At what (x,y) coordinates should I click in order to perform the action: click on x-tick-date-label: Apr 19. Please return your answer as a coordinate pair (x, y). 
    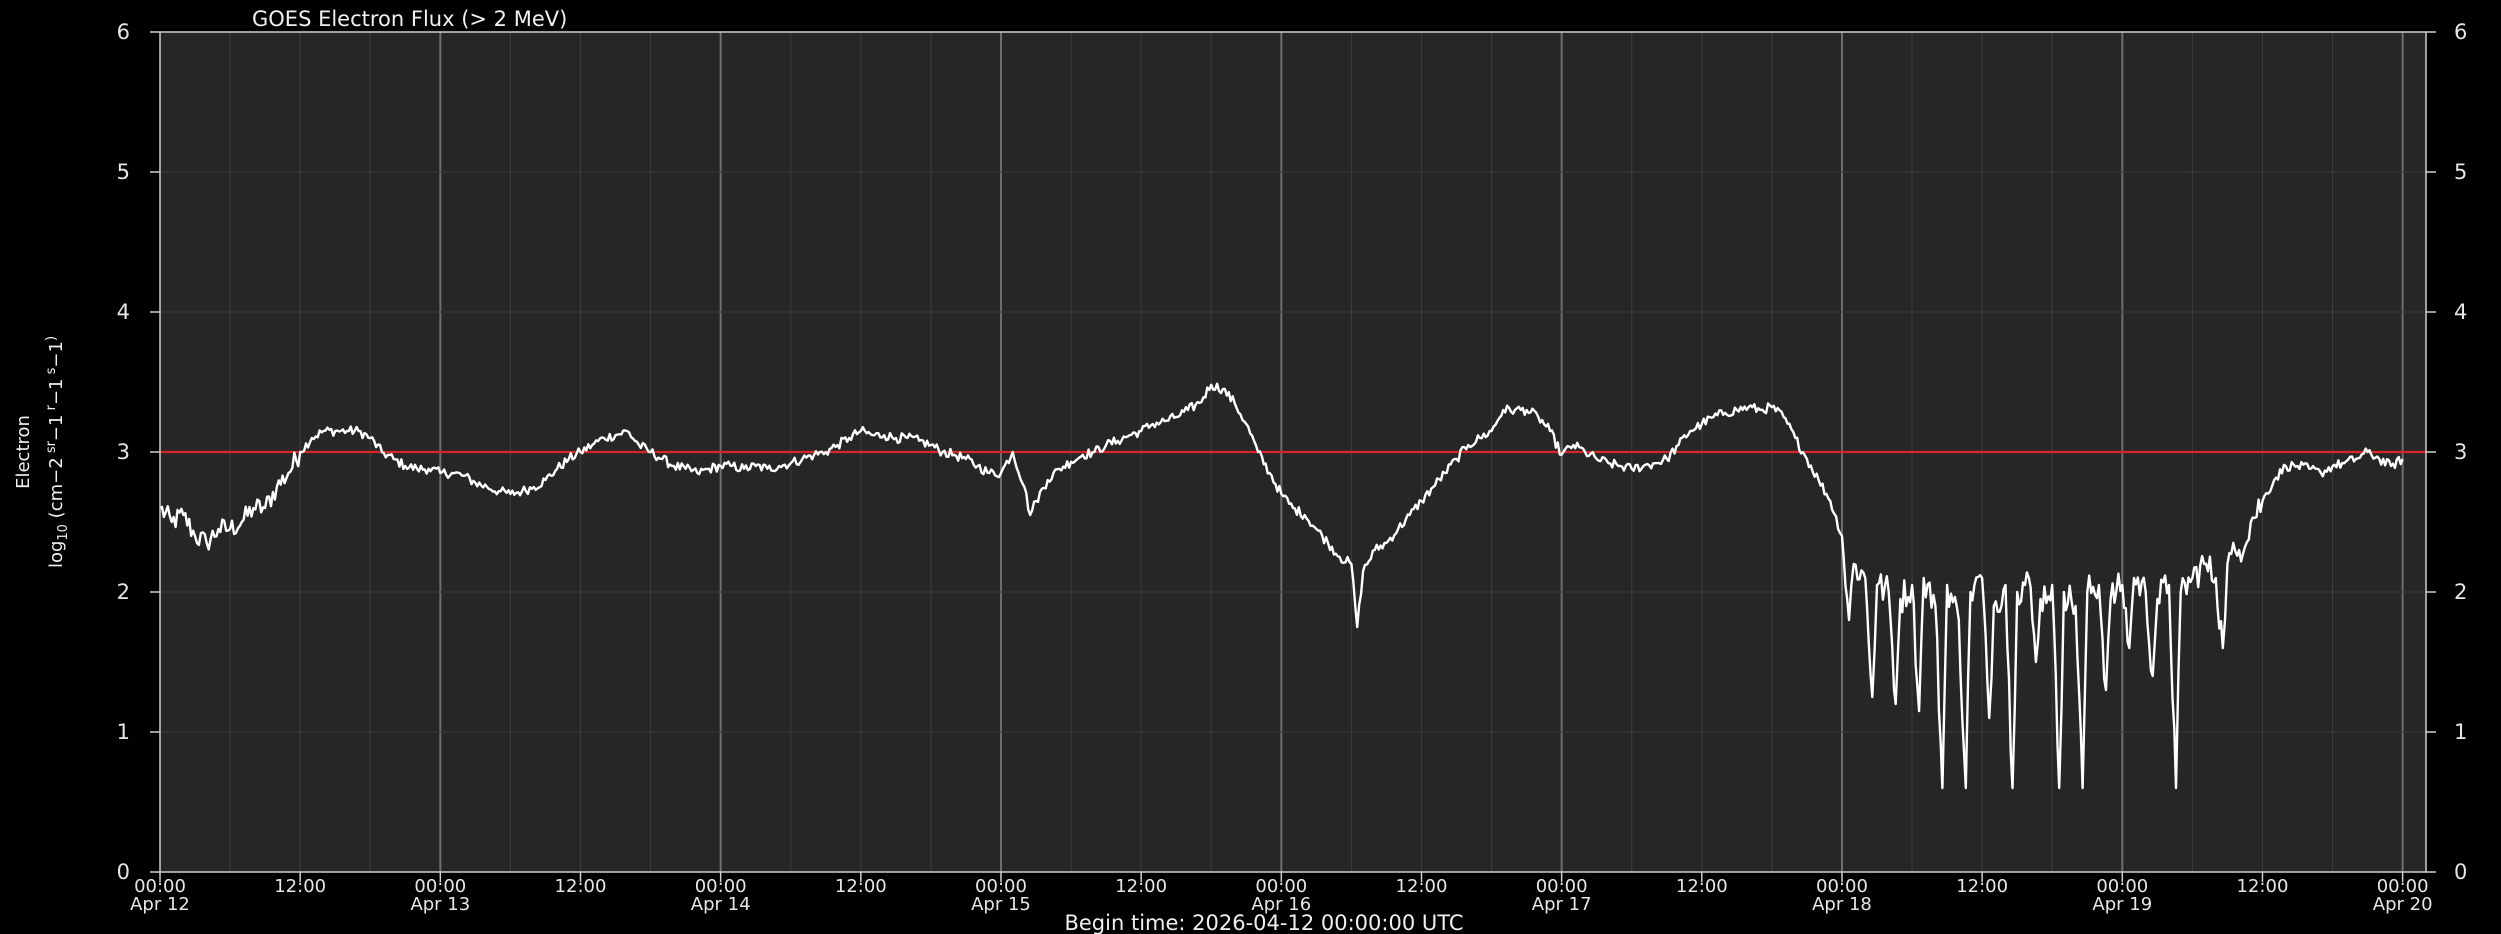
    Looking at the image, I should click on (2122, 904).